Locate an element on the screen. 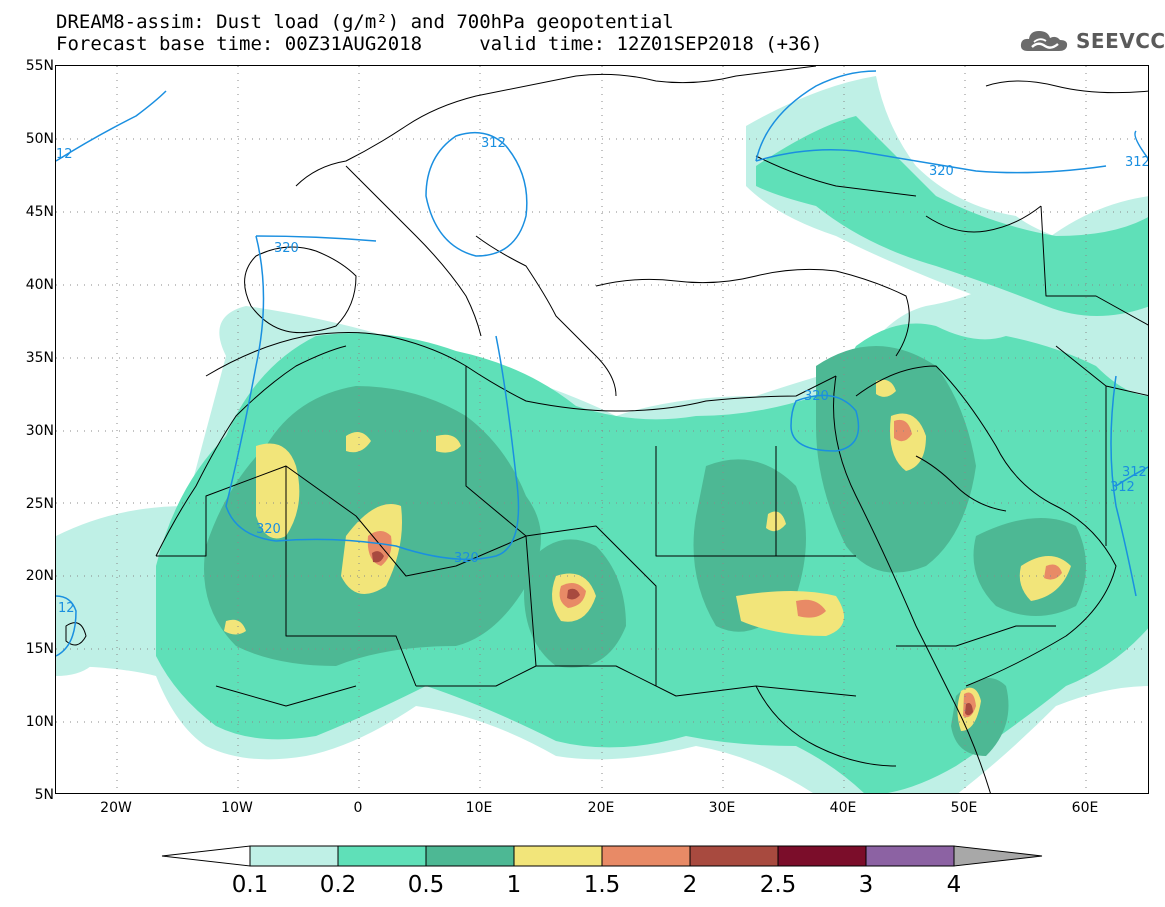 The height and width of the screenshot is (907, 1165). lat-label: 25N is located at coordinates (39, 504).